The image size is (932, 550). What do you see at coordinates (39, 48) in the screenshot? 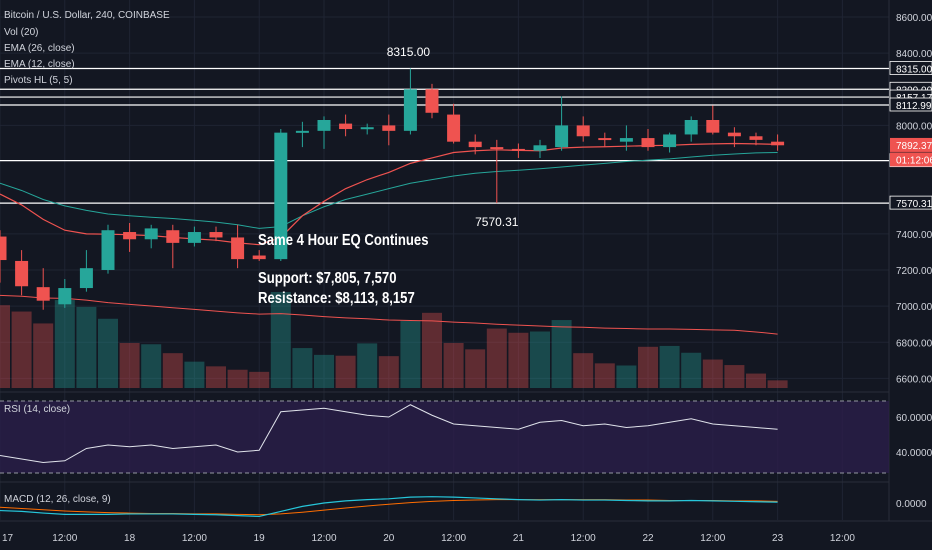
I see `indicator-label: EMA (26, close)` at bounding box center [39, 48].